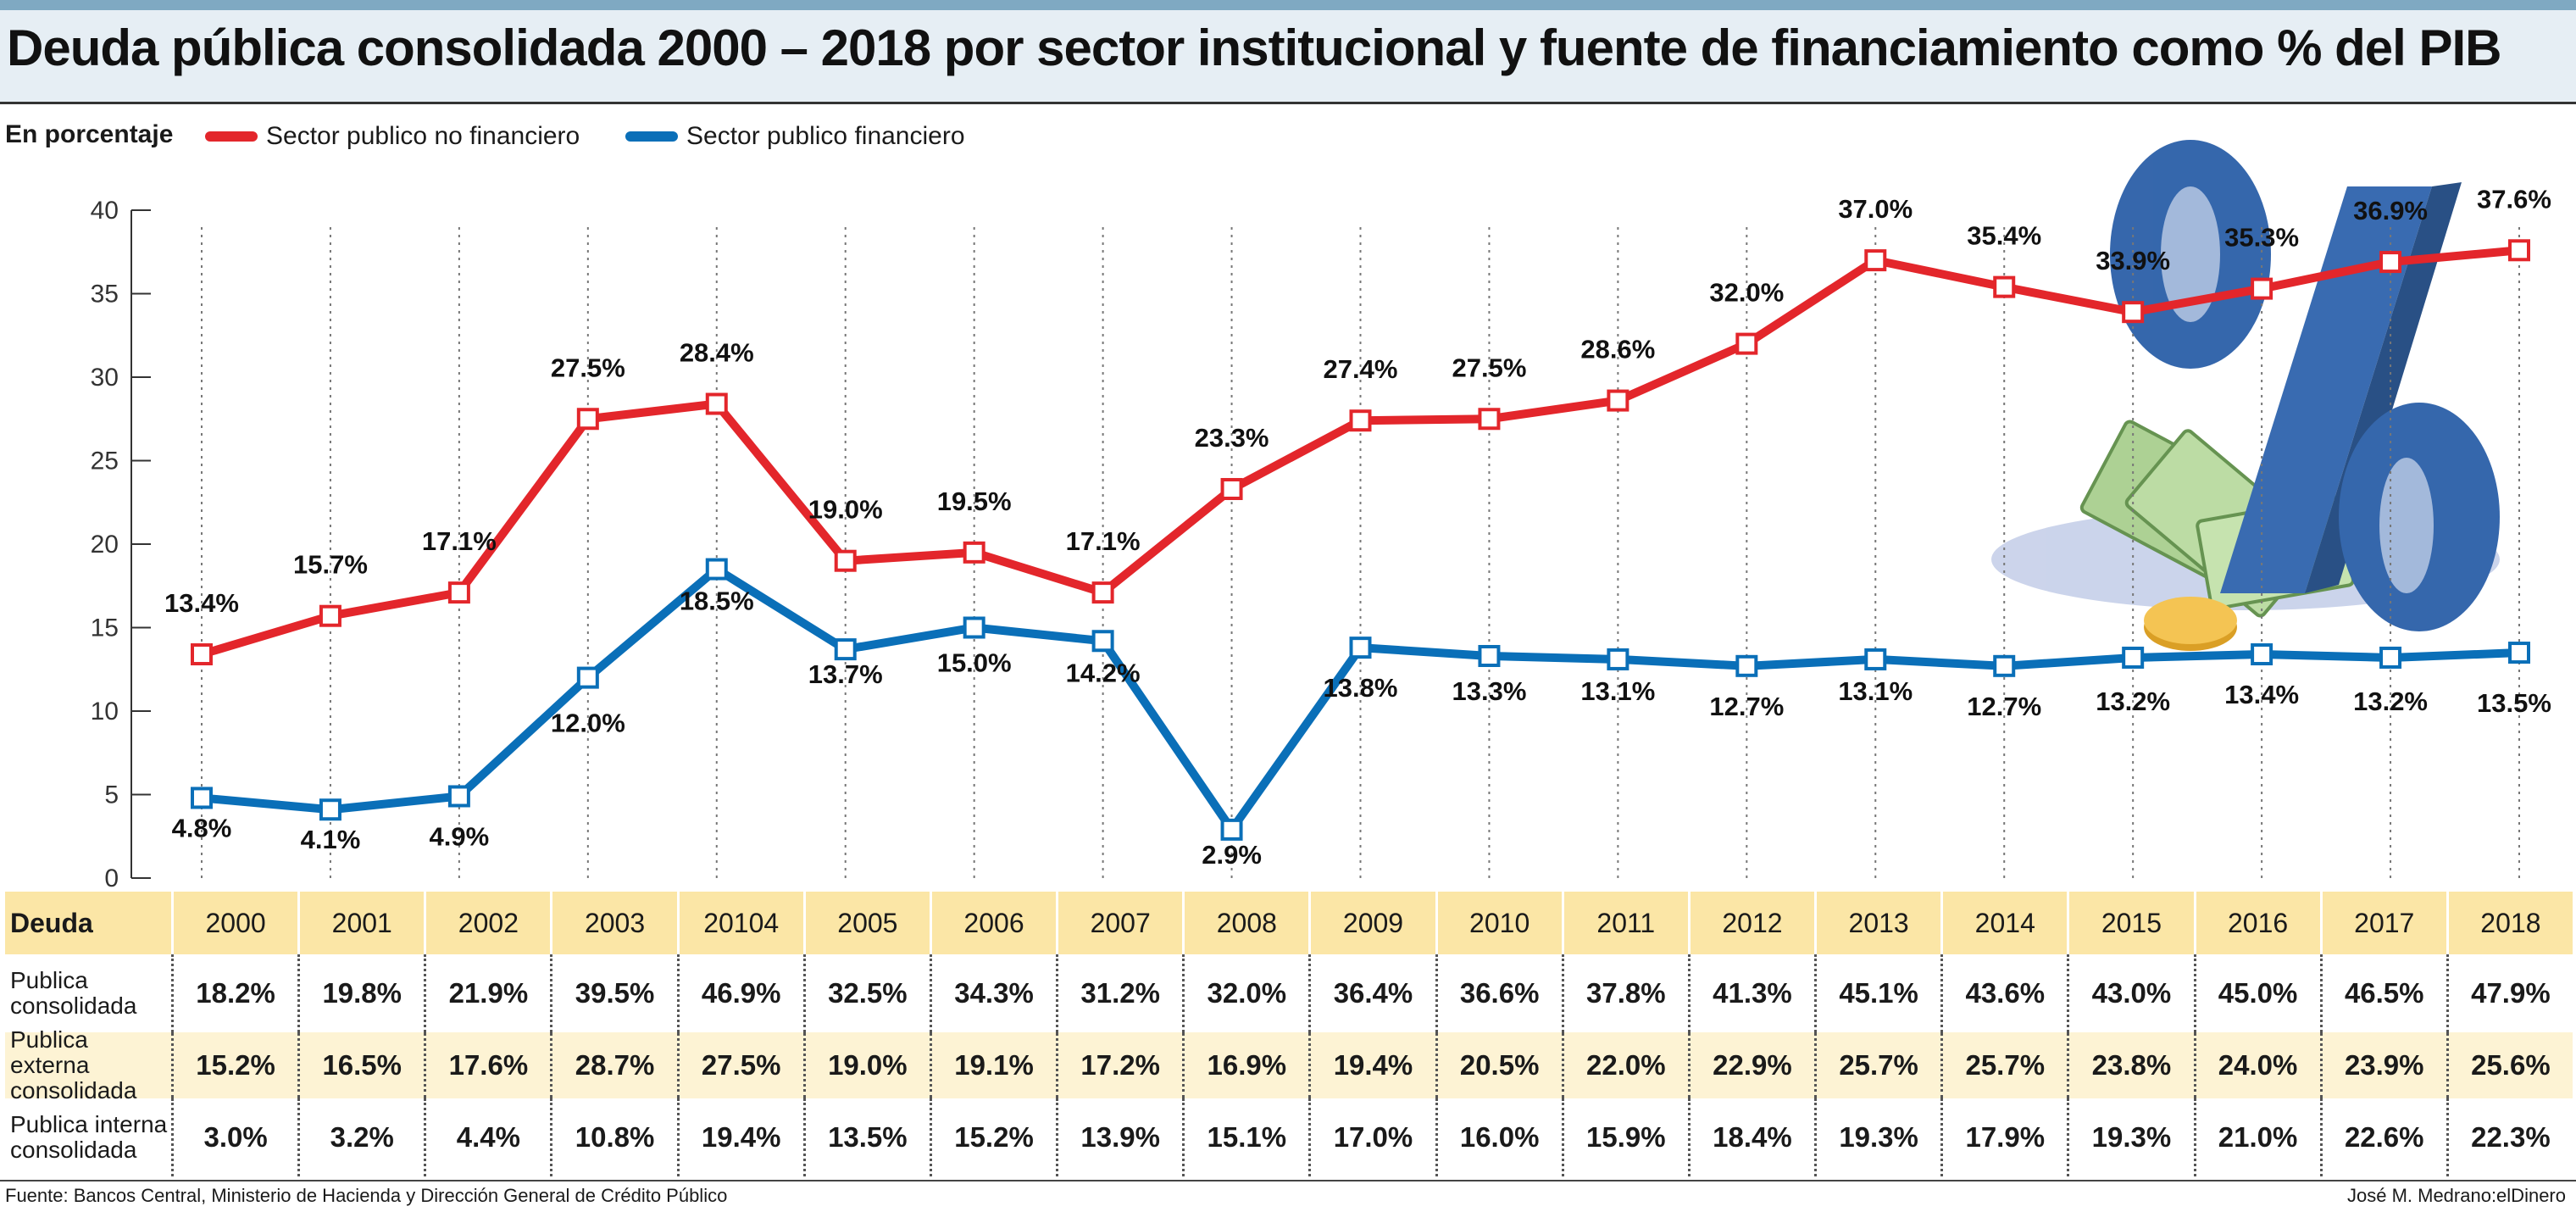 This screenshot has width=2576, height=1212. I want to click on table-cell: 45.0%, so click(2256, 993).